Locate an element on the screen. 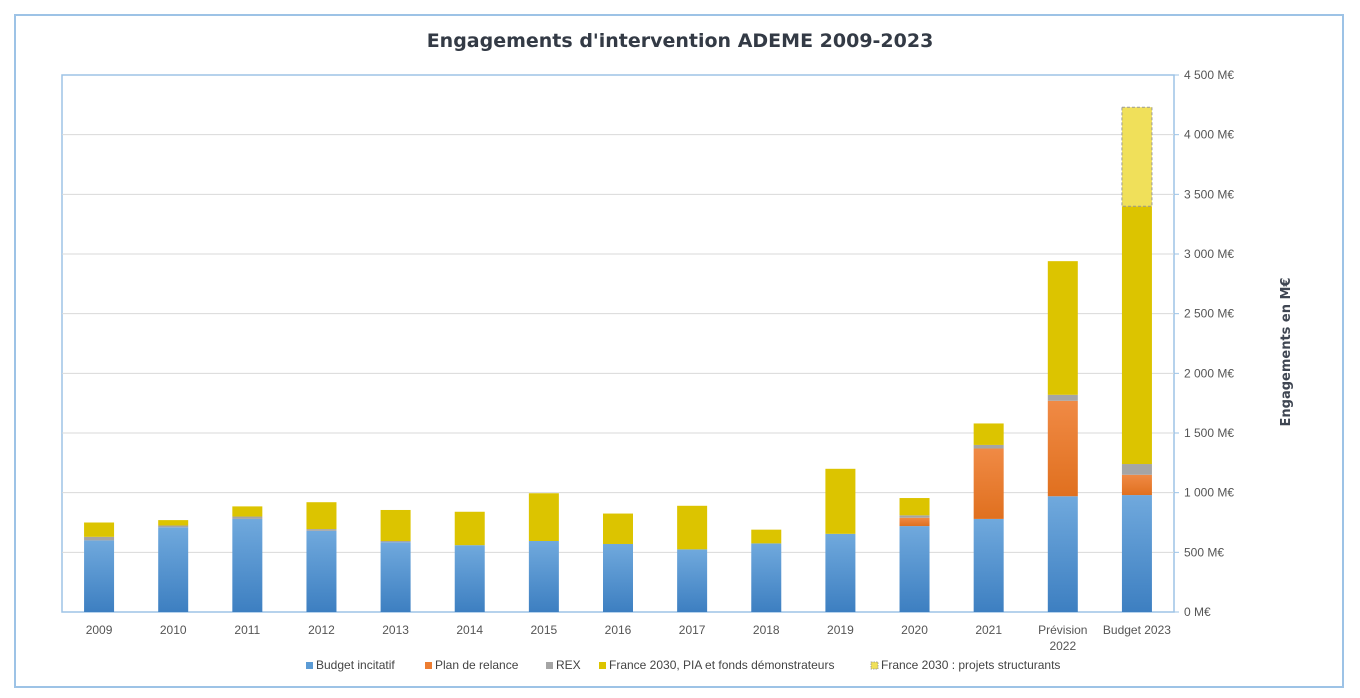  x-tick-label: 2009 is located at coordinates (99, 630).